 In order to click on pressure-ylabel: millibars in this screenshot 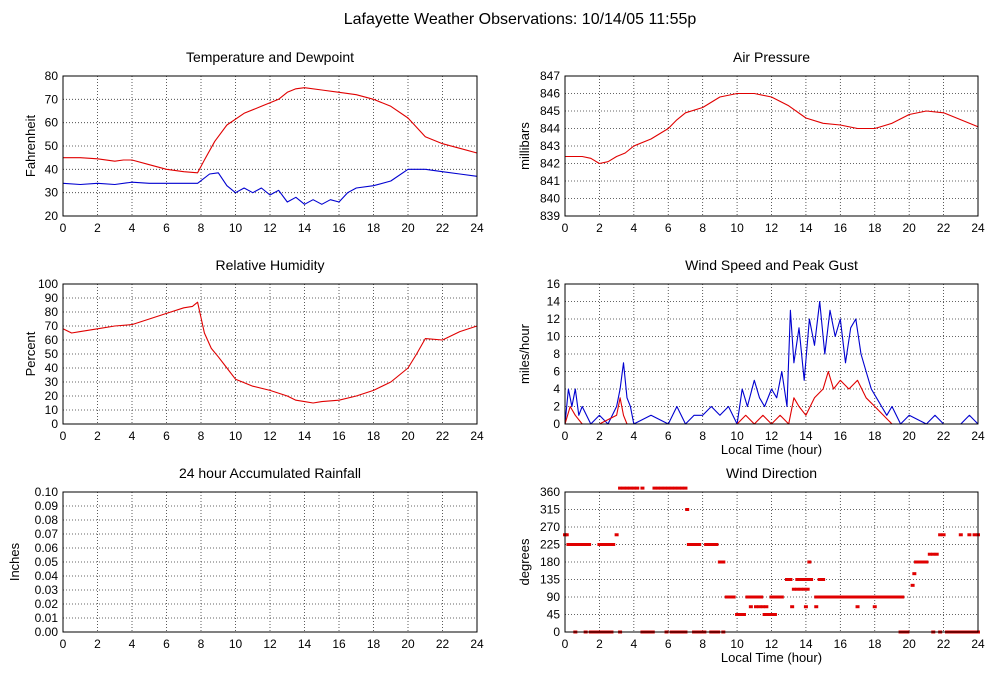, I will do `click(524, 146)`.